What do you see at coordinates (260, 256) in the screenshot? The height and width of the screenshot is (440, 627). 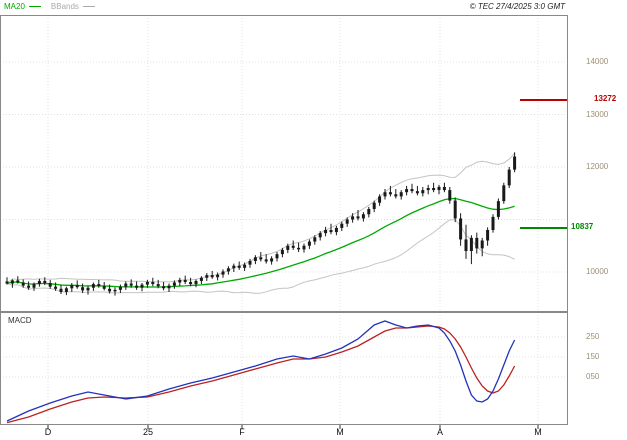 I see `bollinger-lower-line` at bounding box center [260, 256].